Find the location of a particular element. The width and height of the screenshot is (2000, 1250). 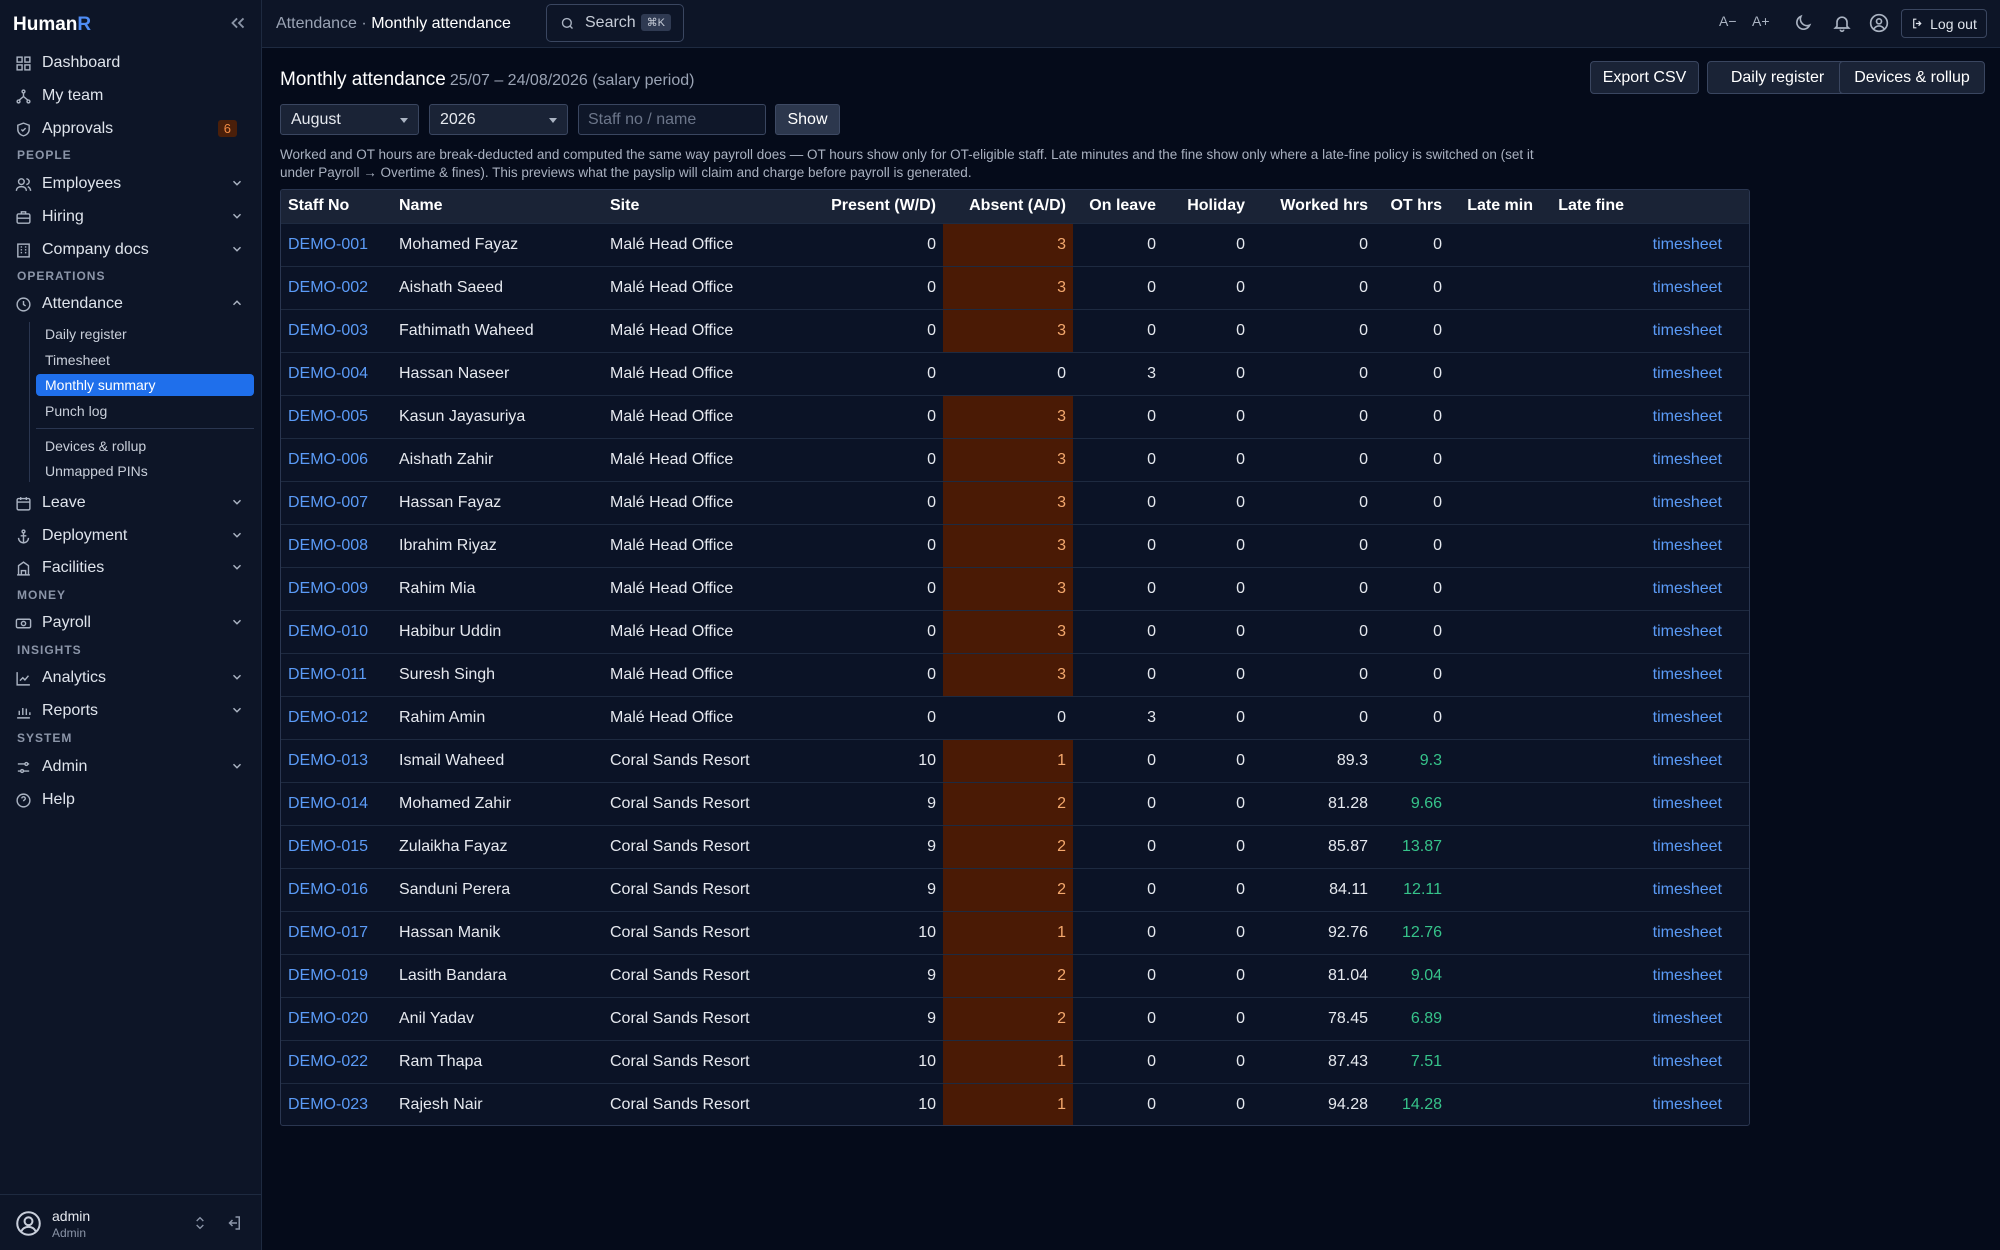

staff-no-link: DEMO-009 is located at coordinates (328, 588).